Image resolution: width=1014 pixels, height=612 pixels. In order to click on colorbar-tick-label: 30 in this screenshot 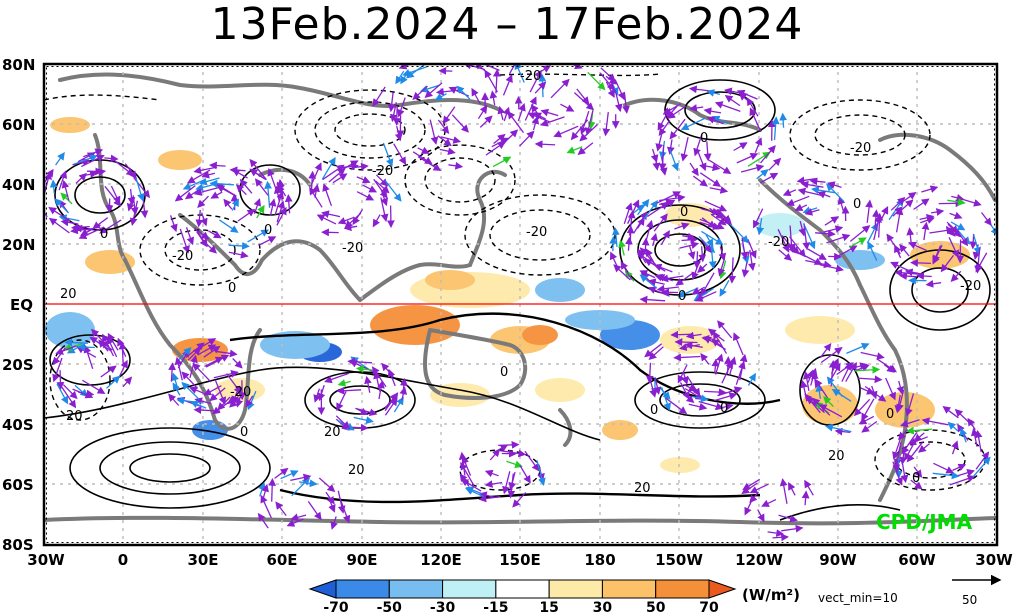, I will do `click(603, 606)`.